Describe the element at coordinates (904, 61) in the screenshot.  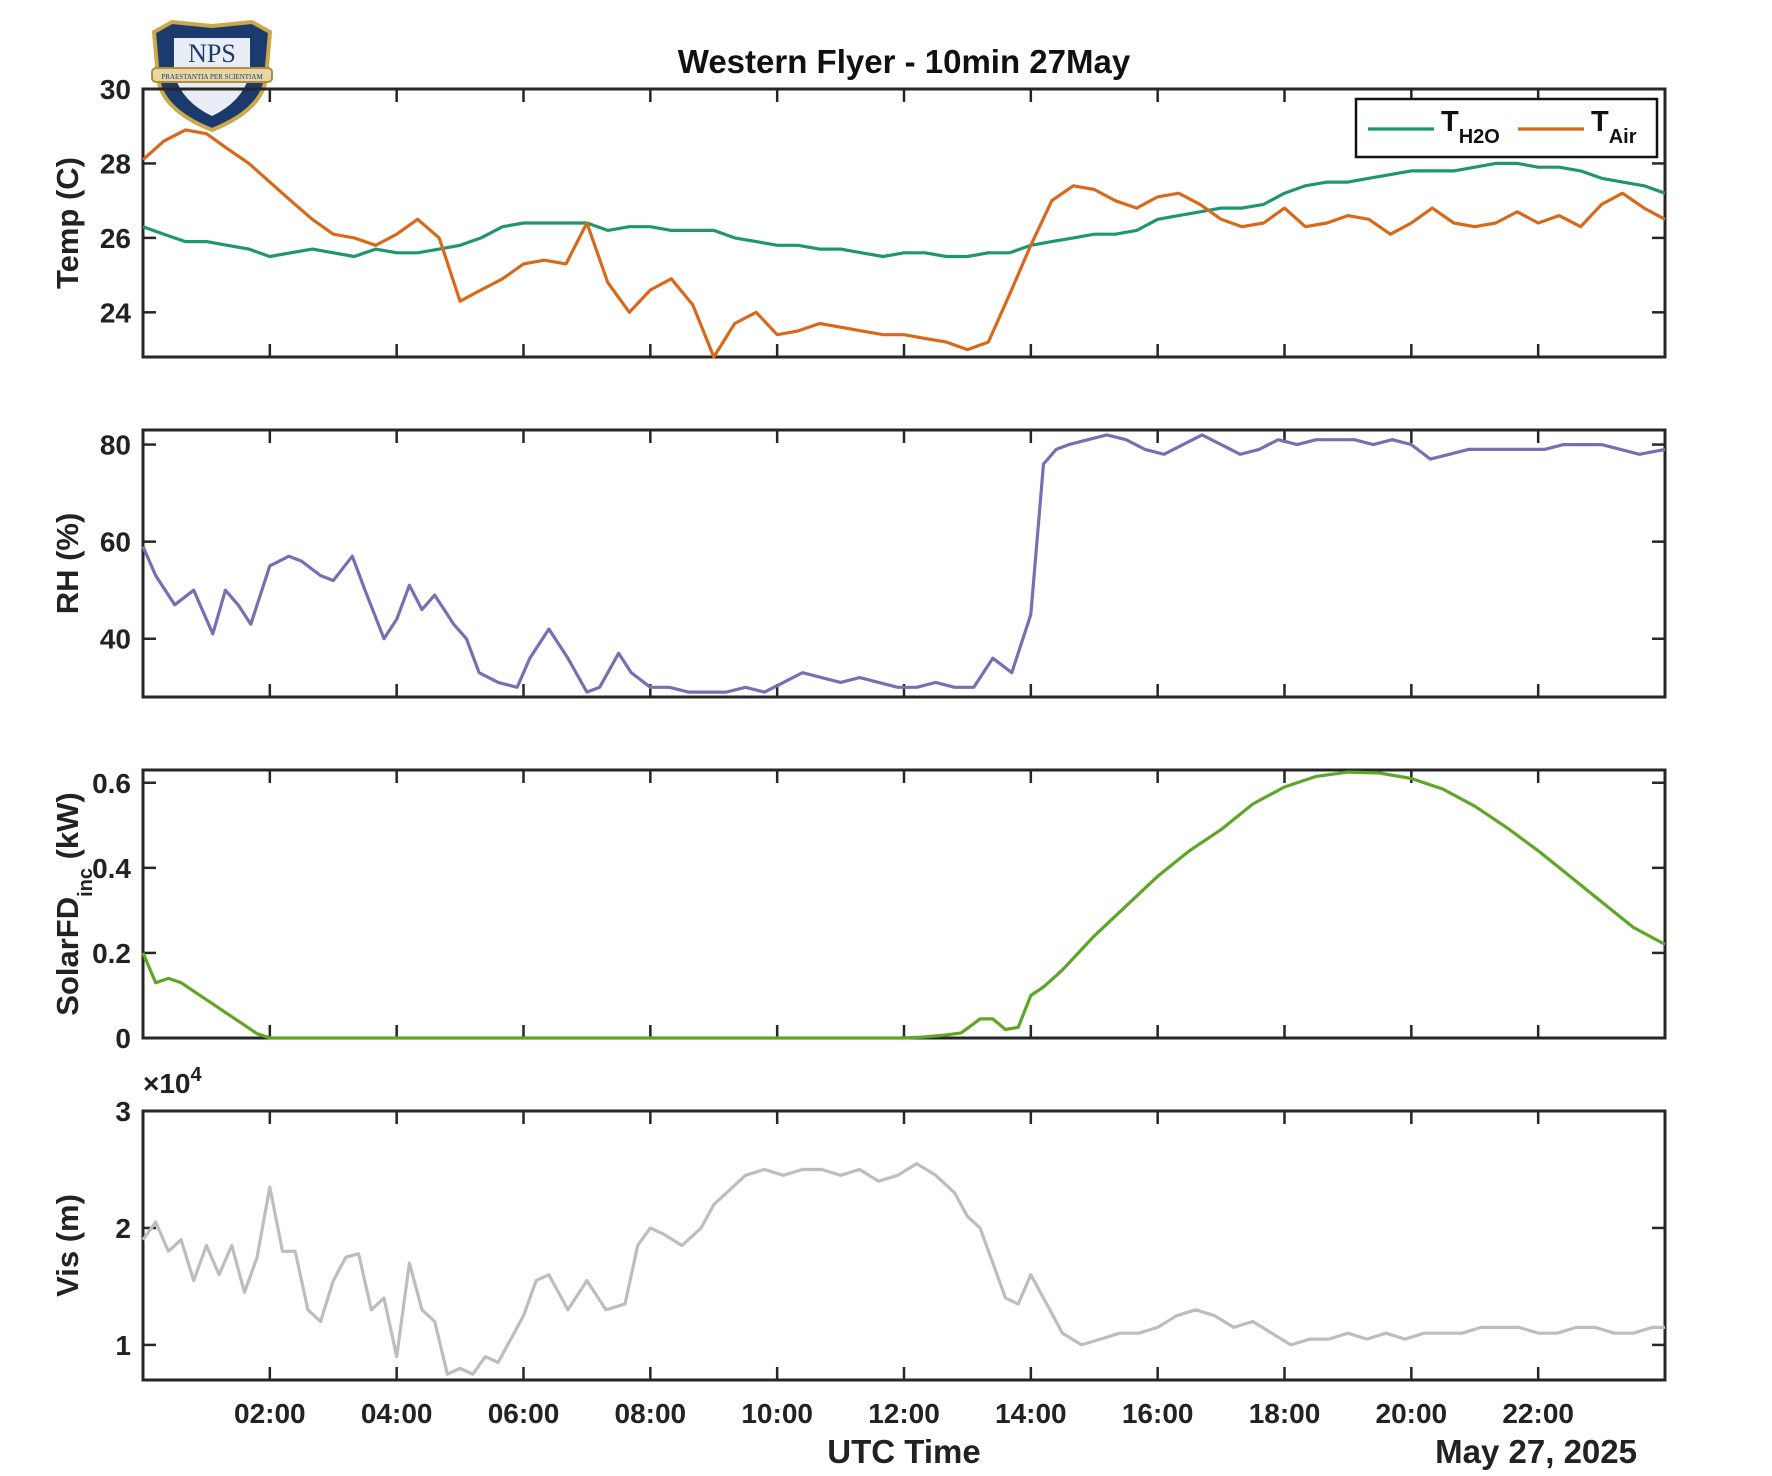
I see `chart-title: Western Flyer - 10min 27May` at that location.